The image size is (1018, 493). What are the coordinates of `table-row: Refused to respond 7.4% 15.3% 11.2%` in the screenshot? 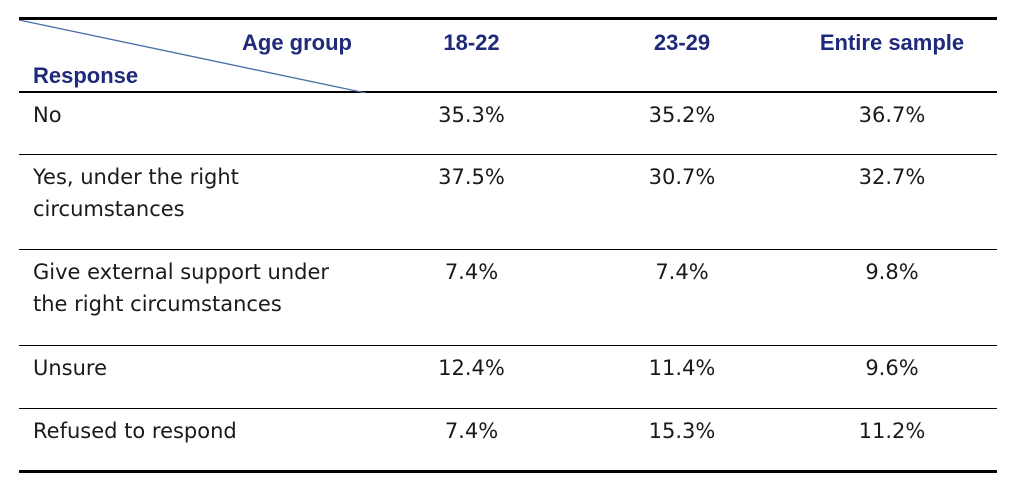 It's located at (508, 440).